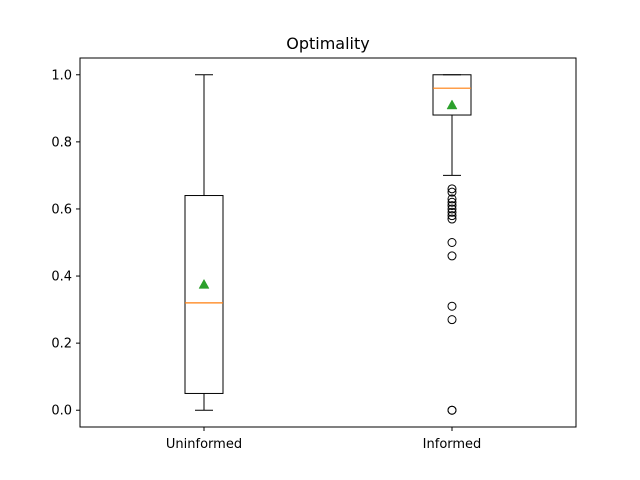 This screenshot has width=640, height=480. Describe the element at coordinates (61, 142) in the screenshot. I see `y-tick-label: 0.8` at that location.